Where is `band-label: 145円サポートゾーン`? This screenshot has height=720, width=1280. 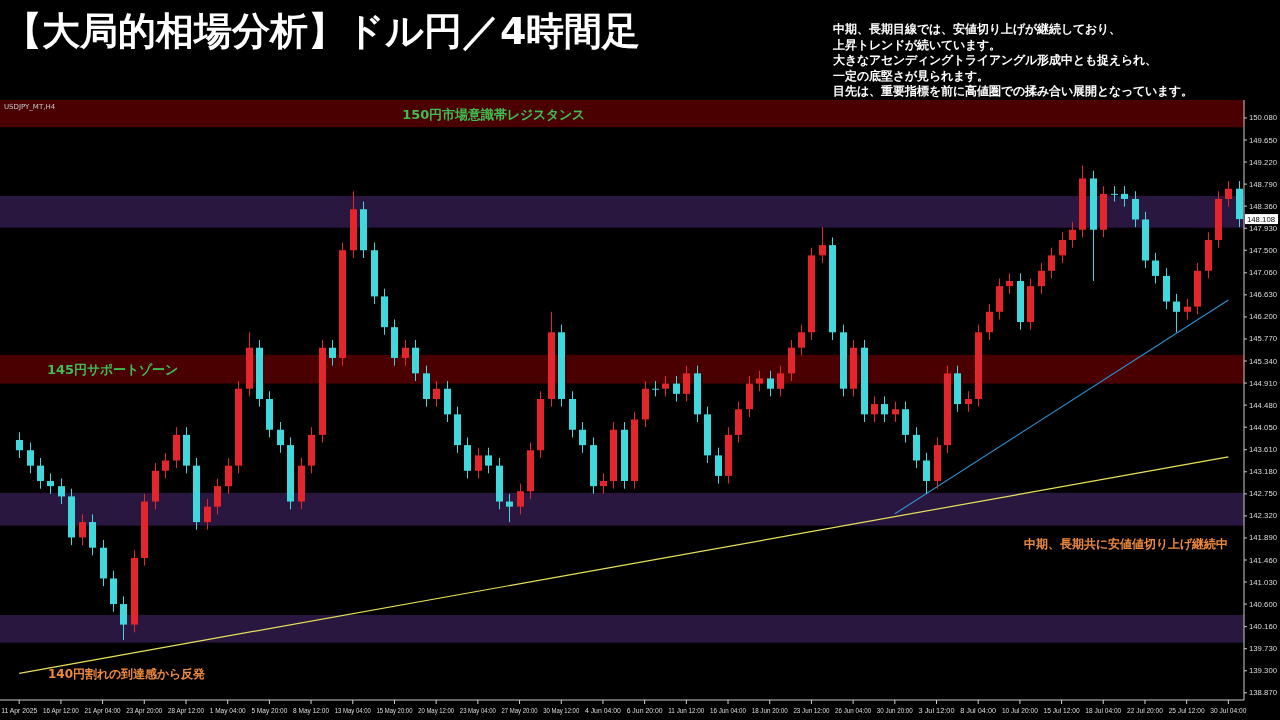
band-label: 145円サポートゾーン is located at coordinates (113, 370).